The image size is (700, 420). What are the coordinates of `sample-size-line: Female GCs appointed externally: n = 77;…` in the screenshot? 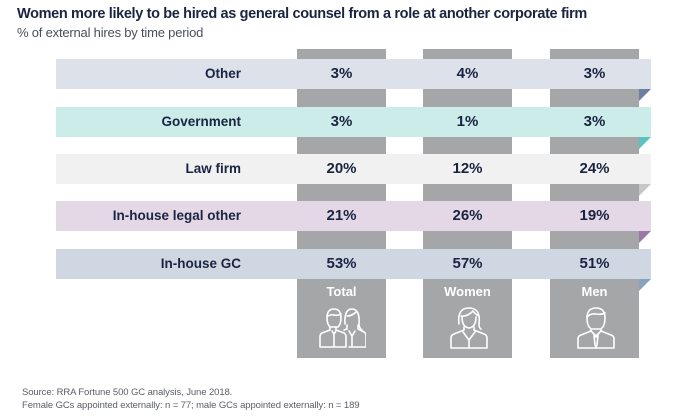 It's located at (191, 405).